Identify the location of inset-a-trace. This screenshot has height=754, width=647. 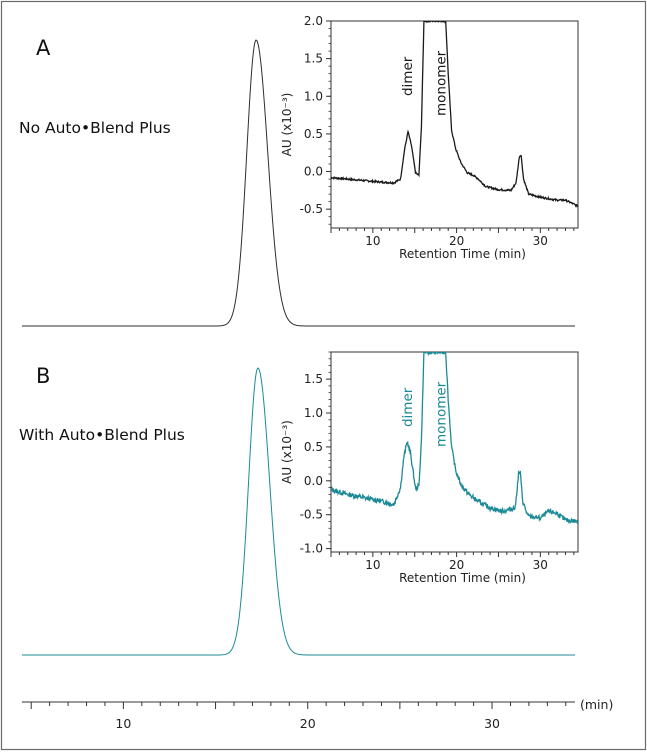
(454, 114).